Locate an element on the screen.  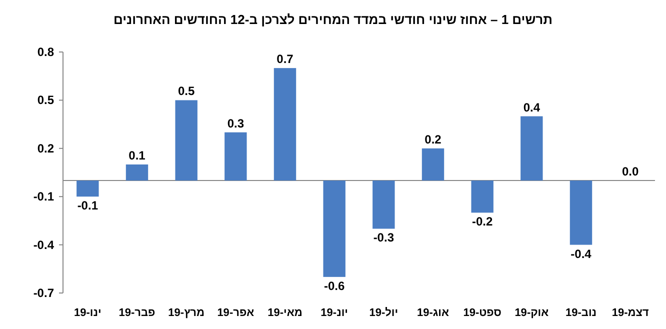
x-tick-label: דצמ-19 is located at coordinates (631, 313).